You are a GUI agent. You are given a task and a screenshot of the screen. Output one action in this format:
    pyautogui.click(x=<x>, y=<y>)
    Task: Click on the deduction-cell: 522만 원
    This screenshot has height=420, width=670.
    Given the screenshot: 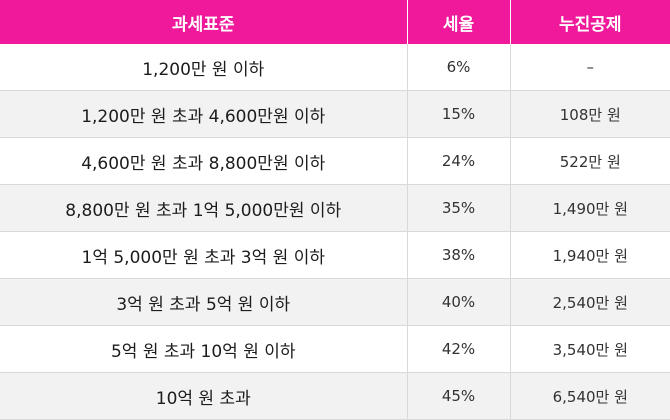 What is the action you would take?
    pyautogui.click(x=589, y=161)
    